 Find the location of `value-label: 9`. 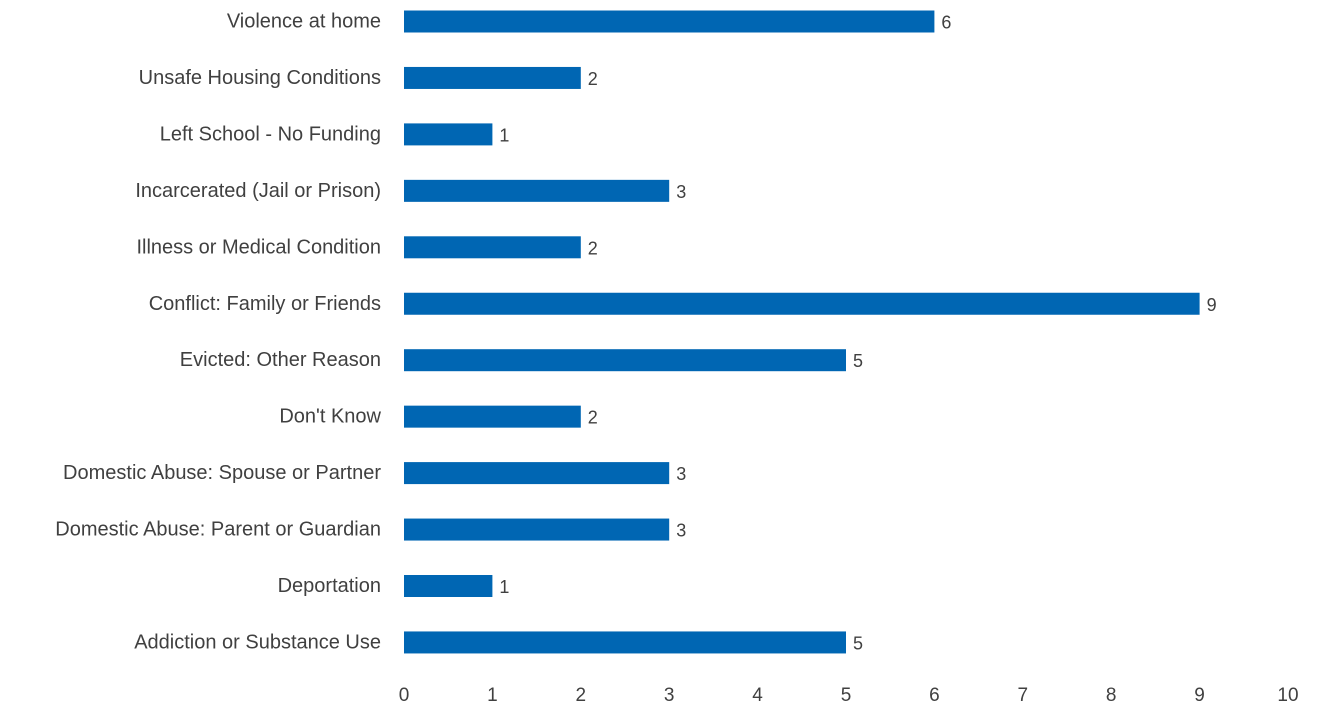

value-label: 9 is located at coordinates (1212, 305).